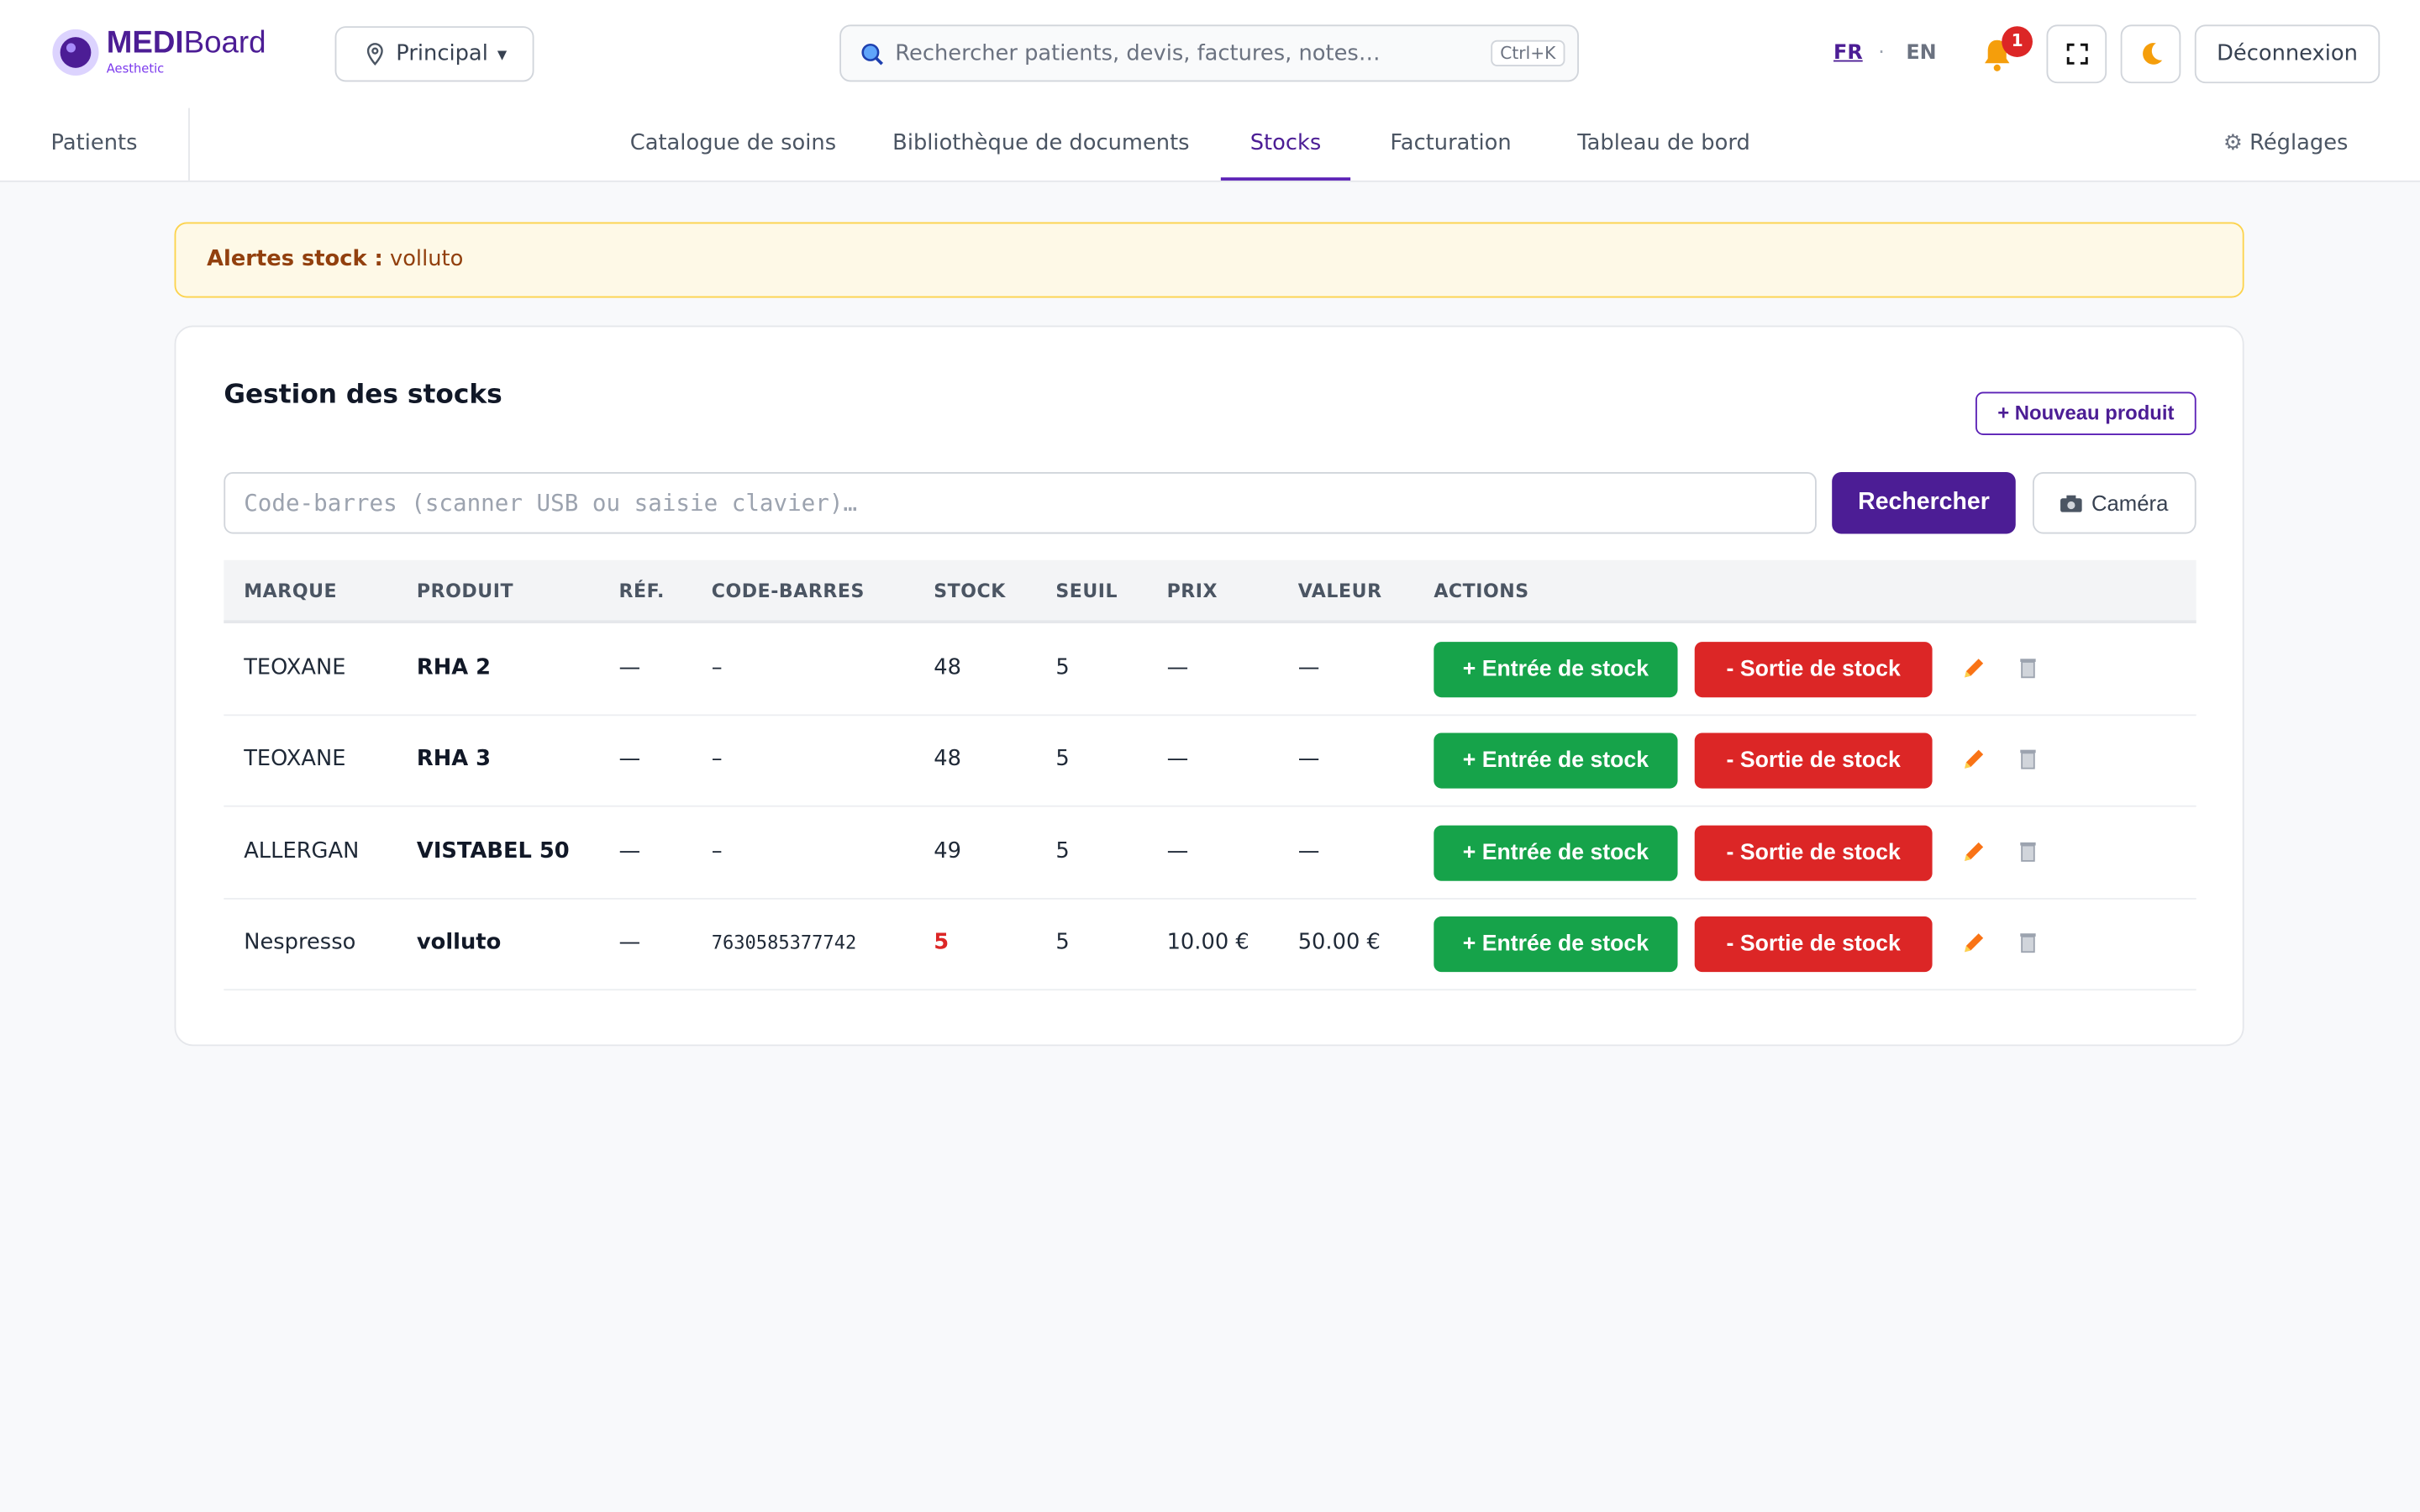 The width and height of the screenshot is (2420, 1512). Describe the element at coordinates (442, 53) in the screenshot. I see `location: Principal` at that location.